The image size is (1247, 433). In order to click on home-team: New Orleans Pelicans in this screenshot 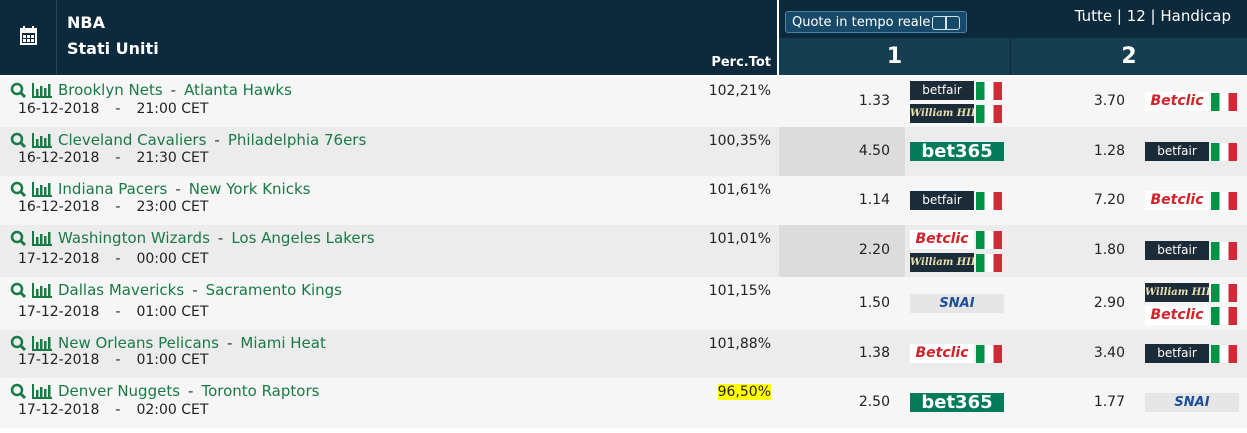, I will do `click(138, 343)`.